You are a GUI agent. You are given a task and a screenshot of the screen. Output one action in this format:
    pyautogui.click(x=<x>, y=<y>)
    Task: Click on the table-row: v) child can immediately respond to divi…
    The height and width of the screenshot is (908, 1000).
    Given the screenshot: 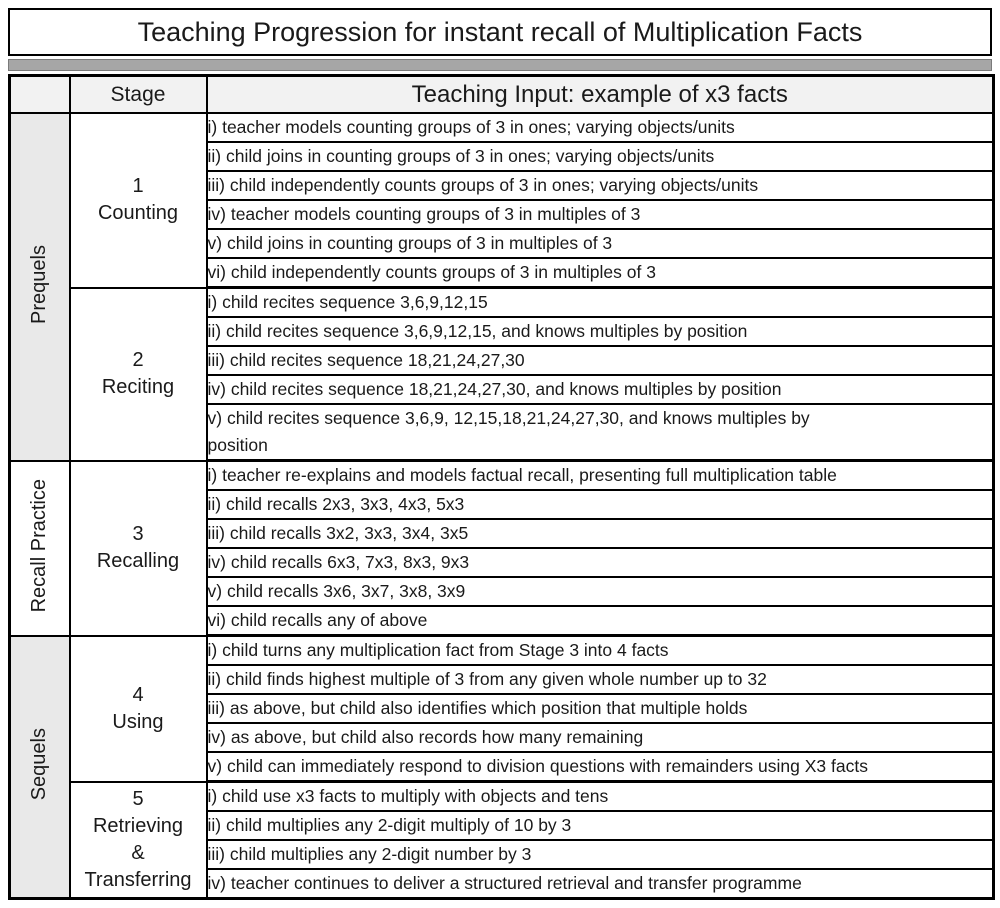 What is the action you would take?
    pyautogui.click(x=502, y=767)
    